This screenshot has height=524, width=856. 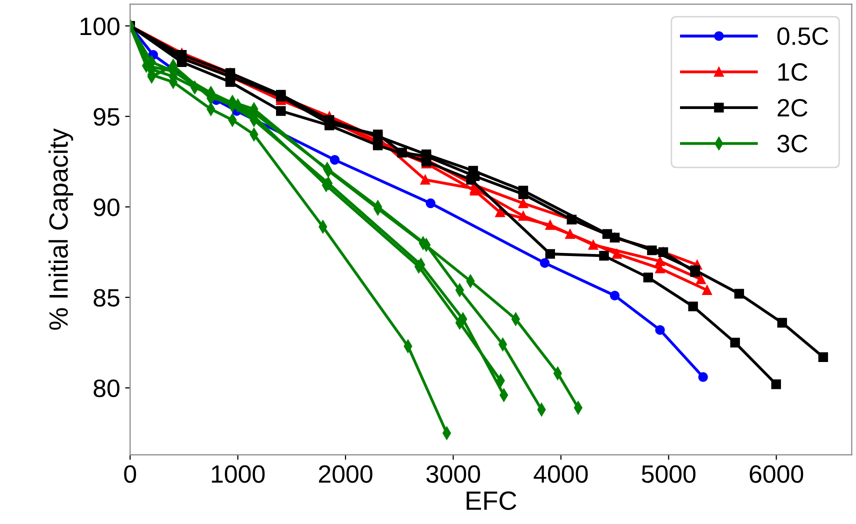 I want to click on legend-label: 1C, so click(x=793, y=72).